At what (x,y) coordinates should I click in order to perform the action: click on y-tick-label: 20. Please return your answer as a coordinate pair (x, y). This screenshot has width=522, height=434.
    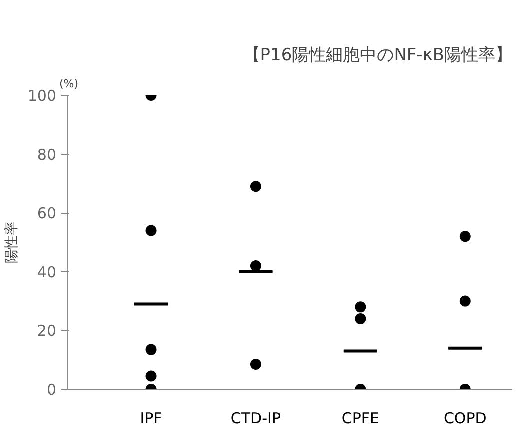
    Looking at the image, I should click on (47, 331).